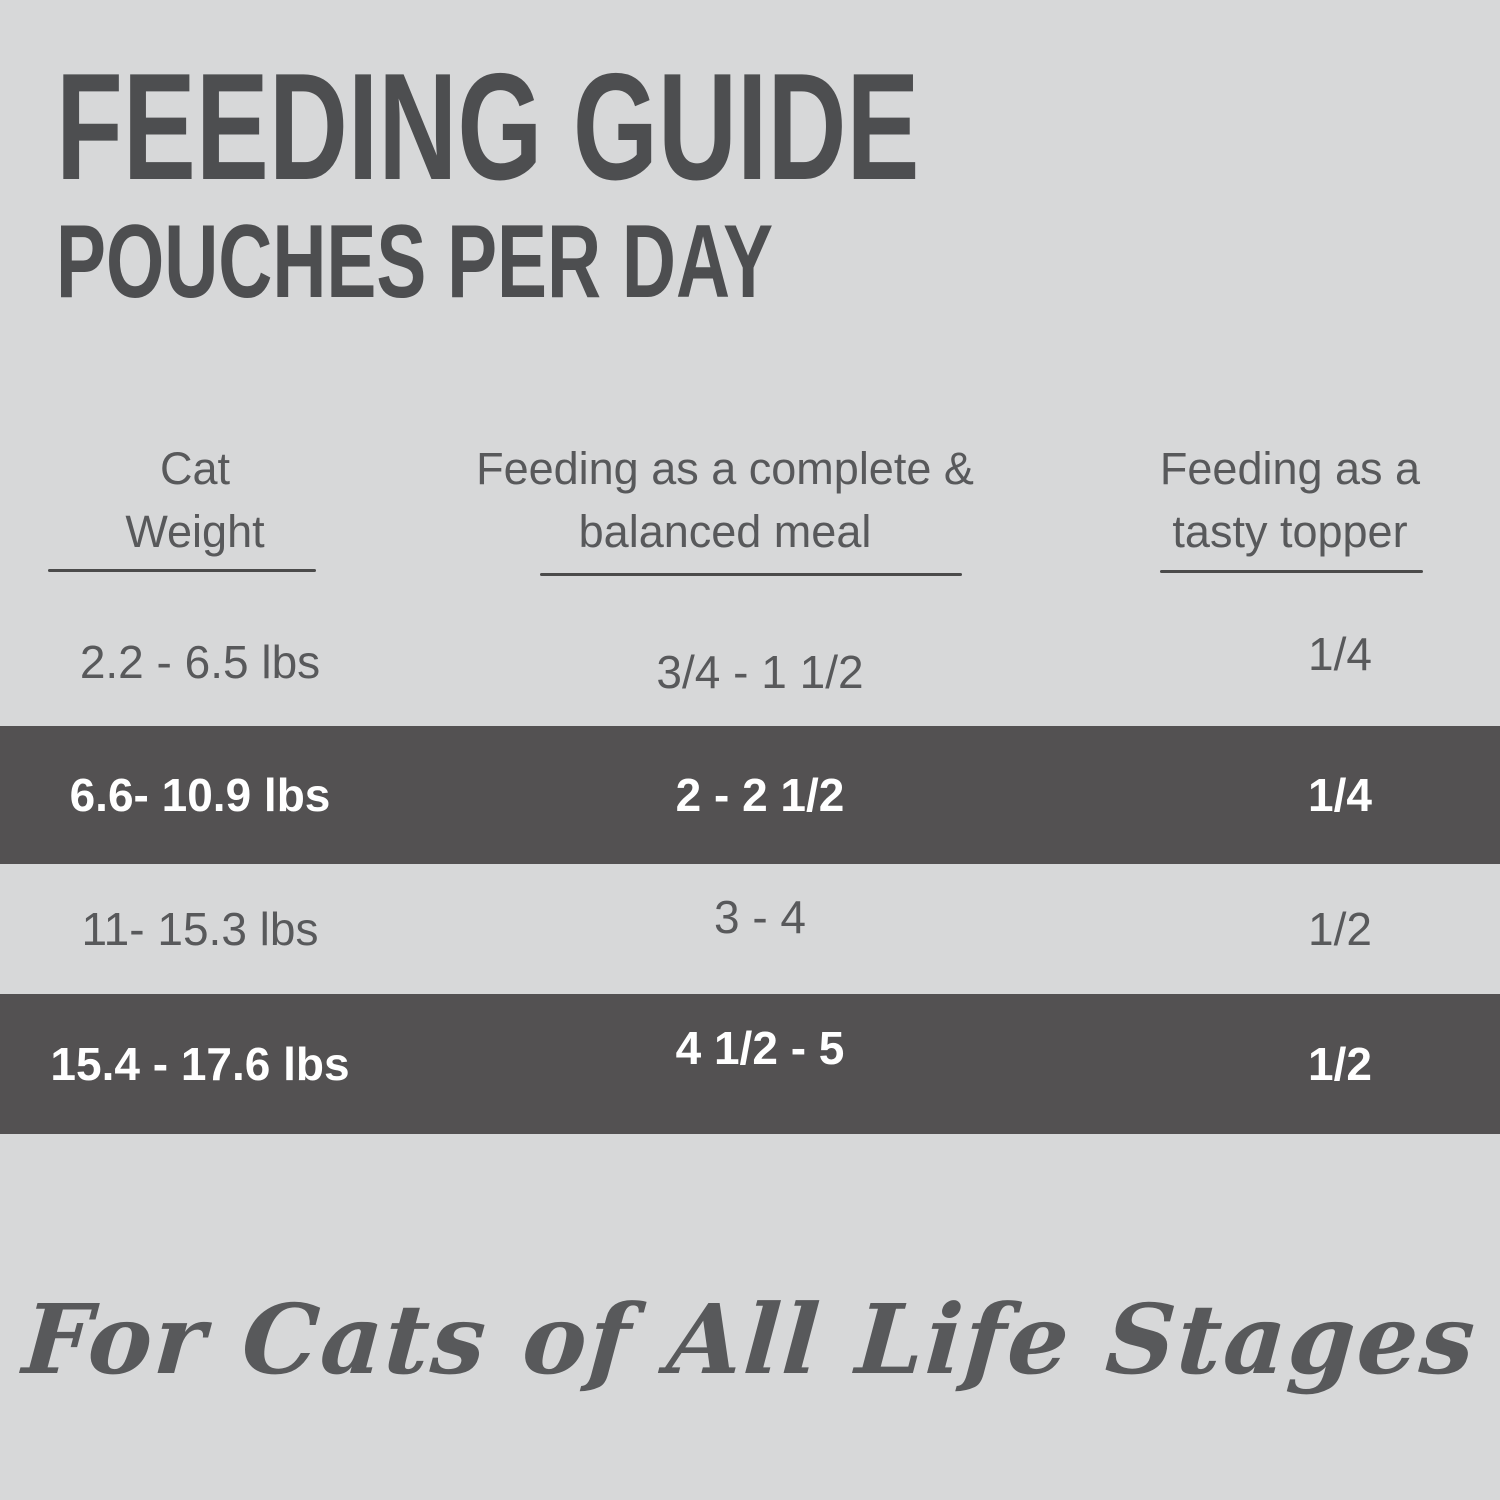  What do you see at coordinates (182, 570) in the screenshot?
I see `header-underline-cat-weight` at bounding box center [182, 570].